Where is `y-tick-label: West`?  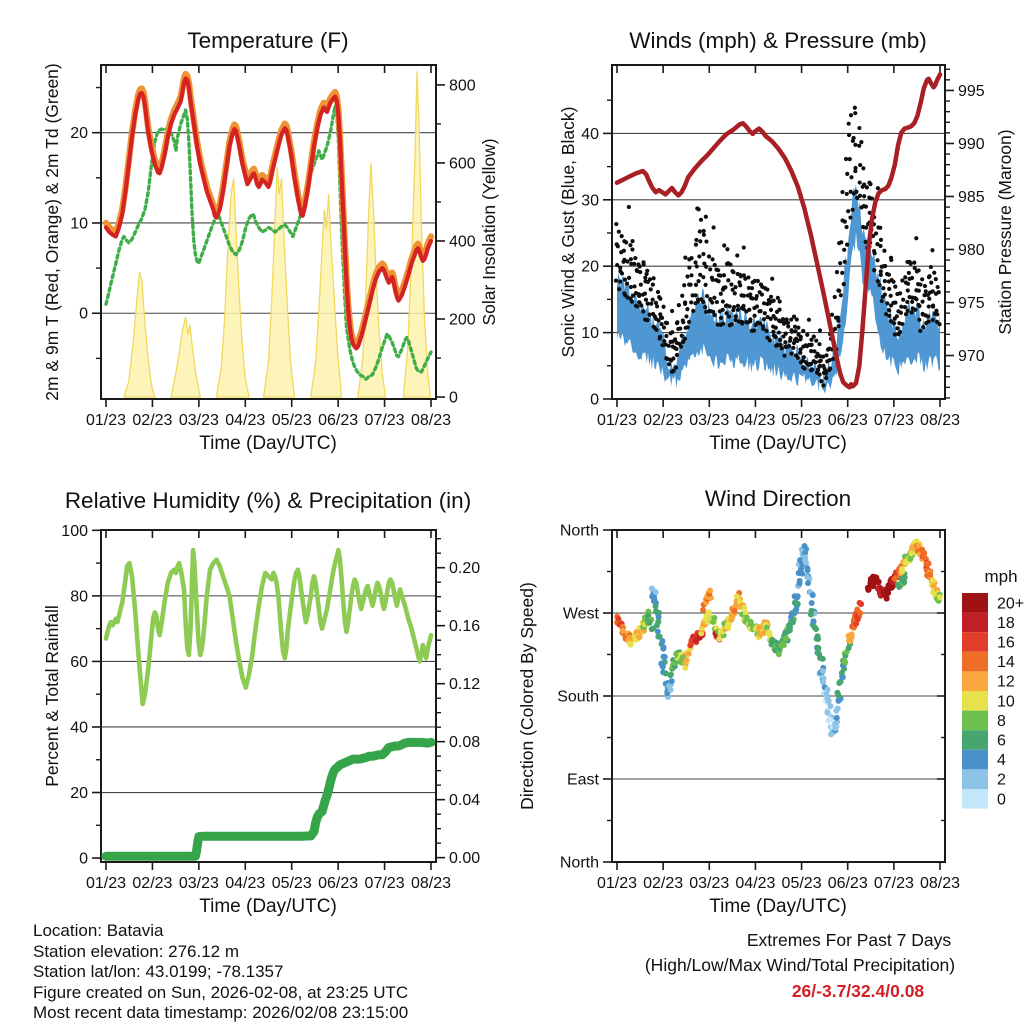
y-tick-label: West is located at coordinates (581, 614).